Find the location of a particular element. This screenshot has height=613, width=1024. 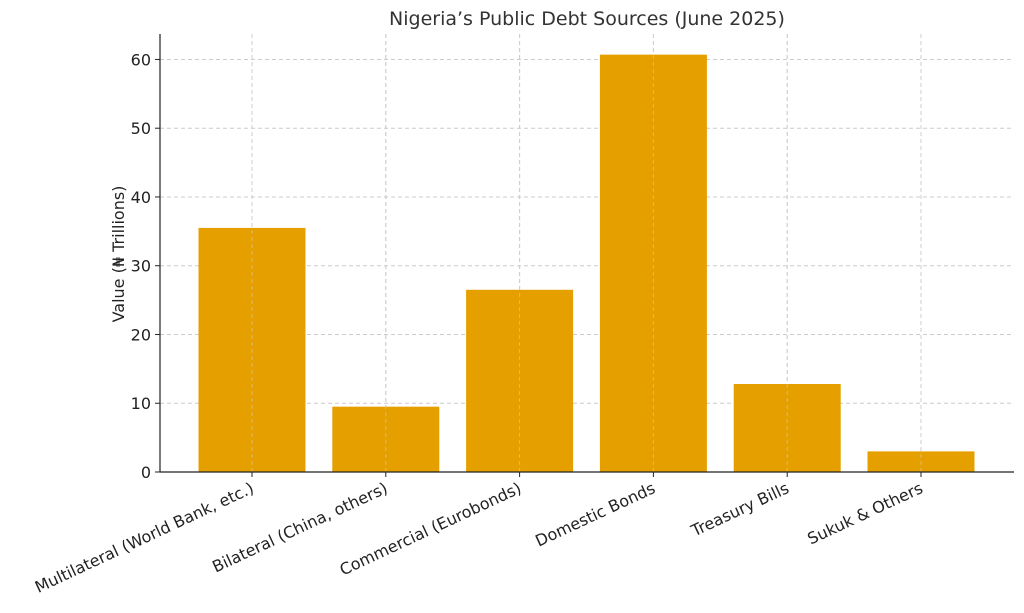

x-tick-label: Multilateral (World Bank, etc.) is located at coordinates (144, 537).